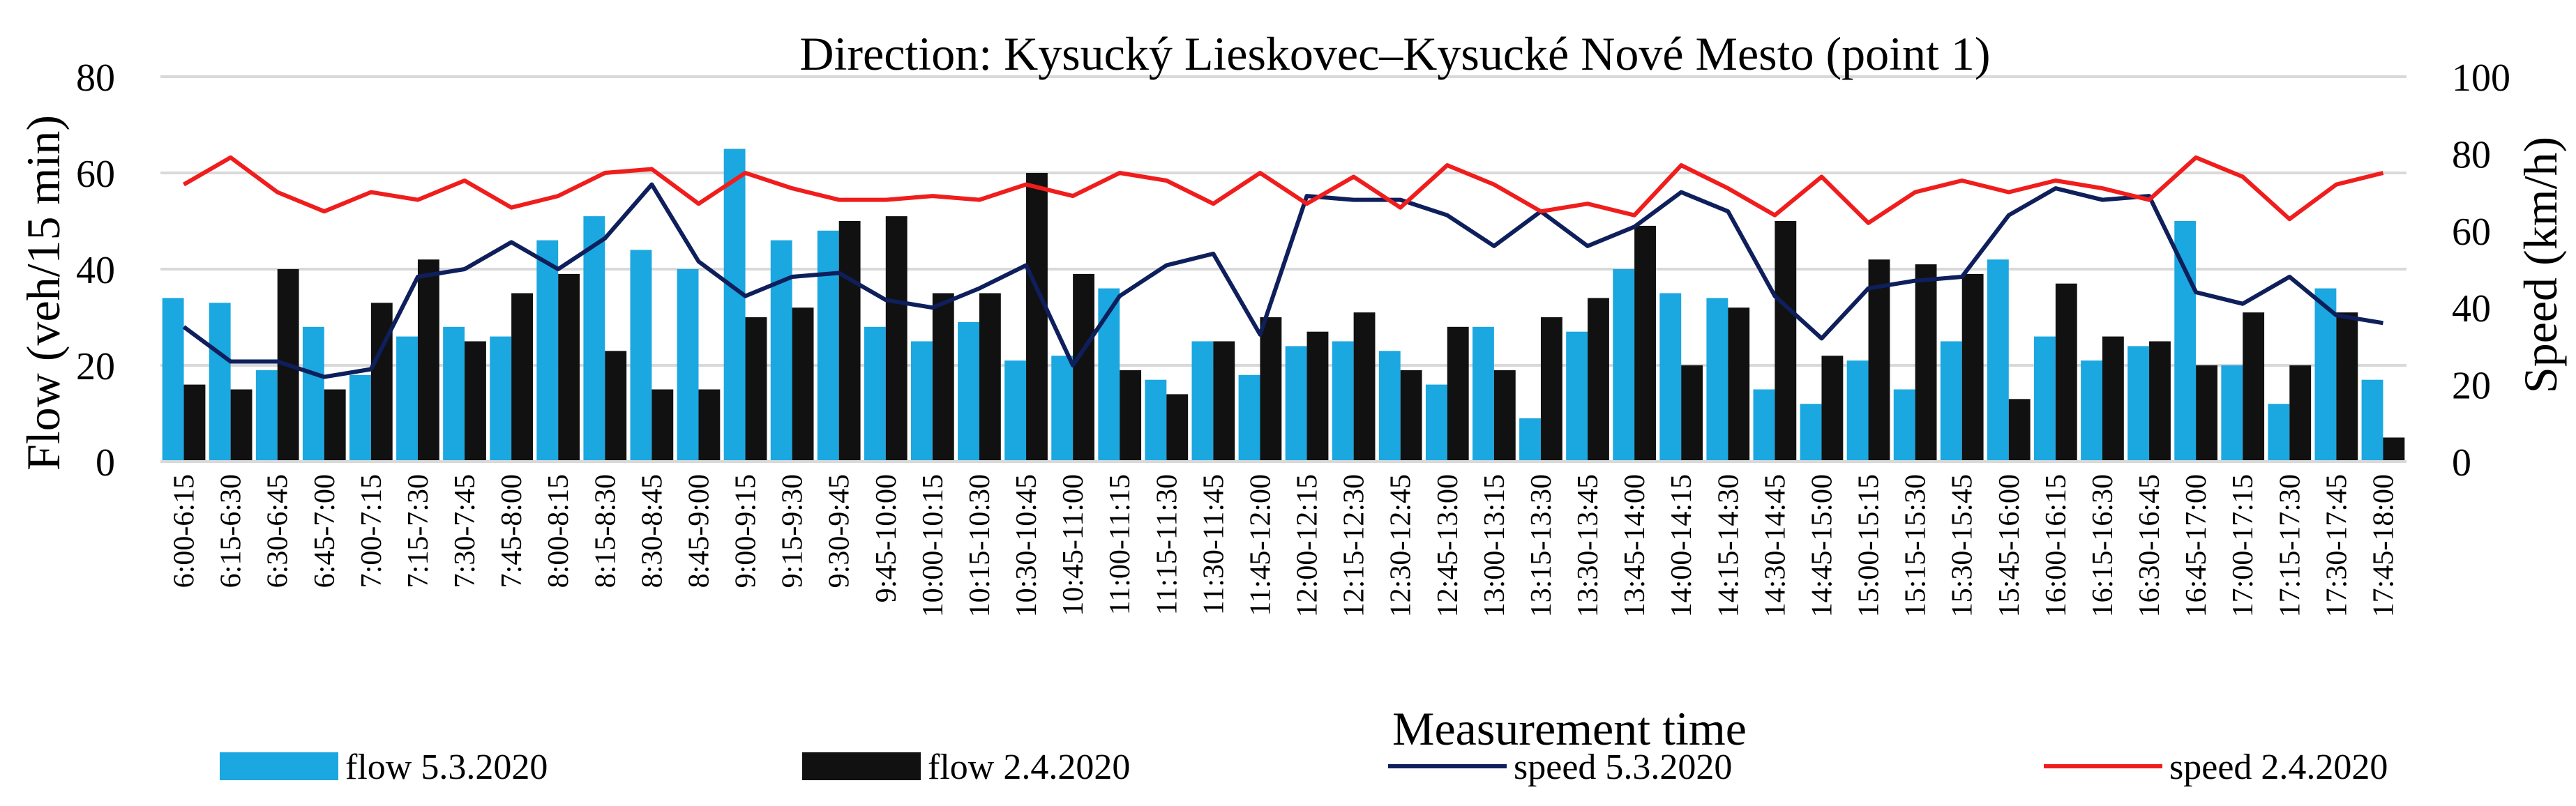  I want to click on x-tick-label: 13:30-13:45, so click(1588, 545).